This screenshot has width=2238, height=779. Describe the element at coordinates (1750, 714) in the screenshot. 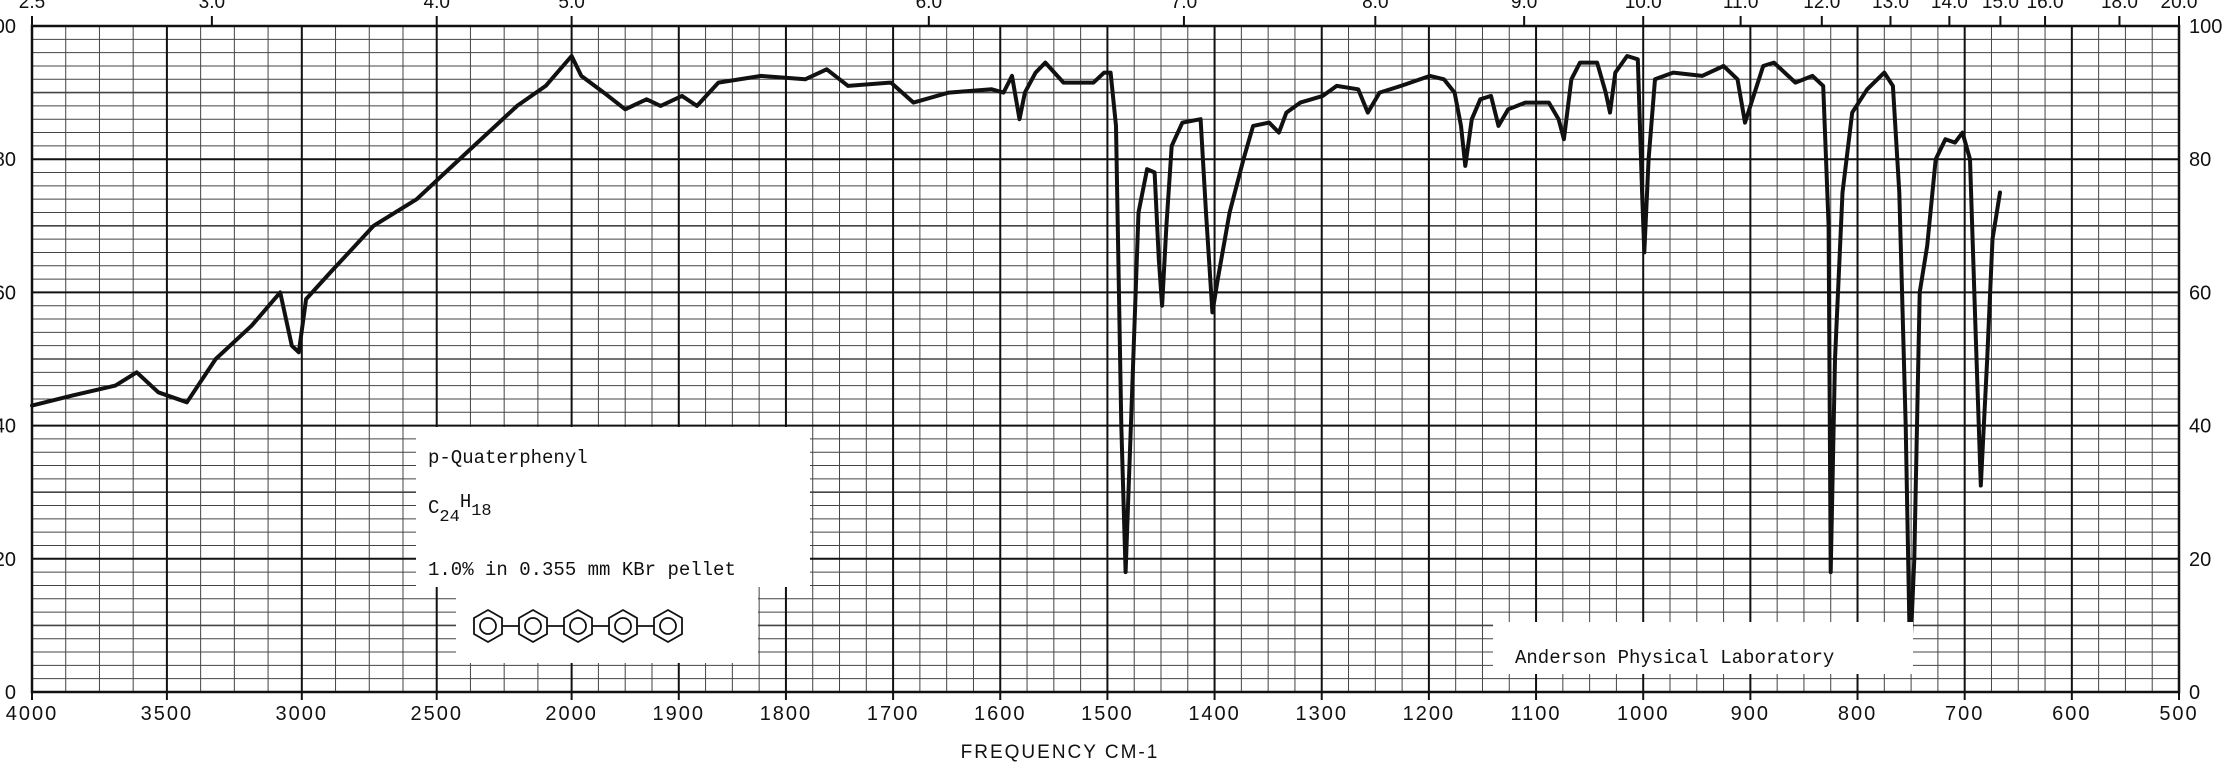

I see `x-tick-label: 900` at that location.